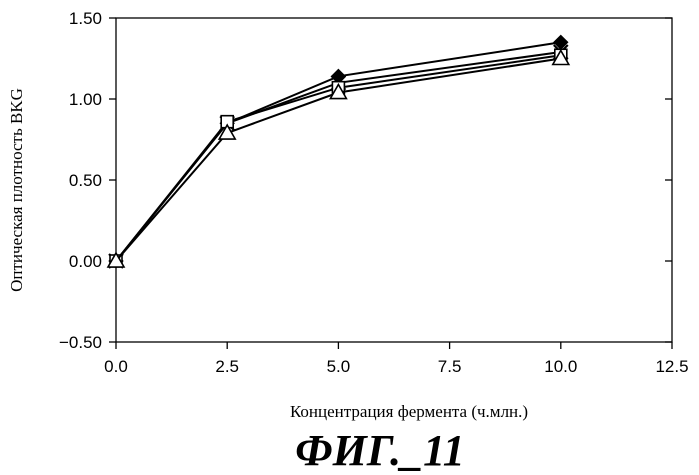  What do you see at coordinates (227, 366) in the screenshot?
I see `x-tick-label: 2.5` at bounding box center [227, 366].